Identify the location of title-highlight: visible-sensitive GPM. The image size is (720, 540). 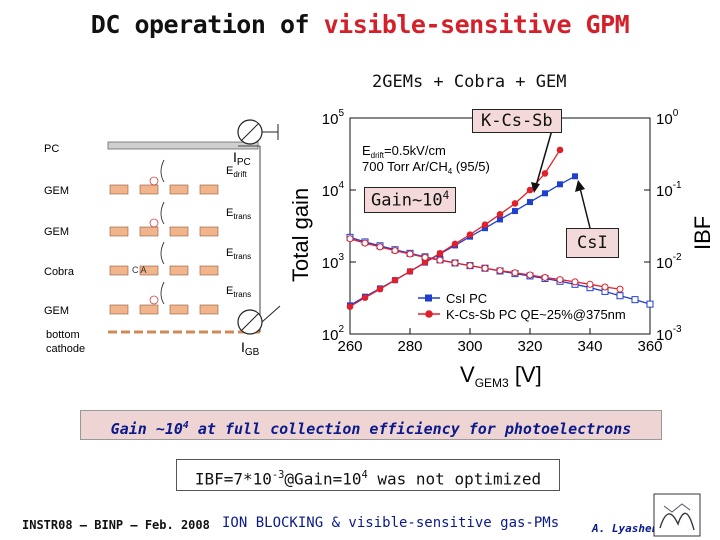
(476, 24).